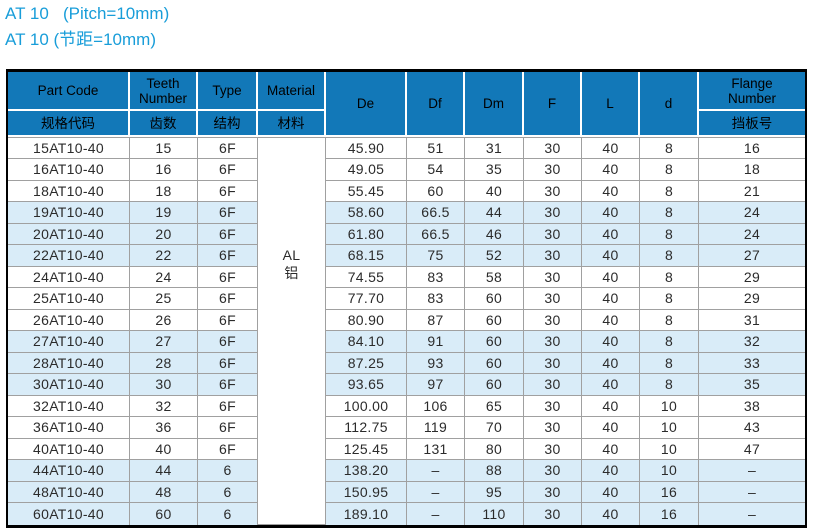 Image resolution: width=814 pixels, height=529 pixels. I want to click on title-line-zh: AT 10 (节距=10mm), so click(80, 39).